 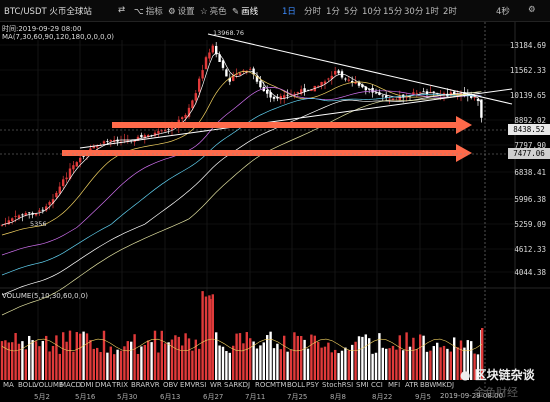 What do you see at coordinates (393, 12) in the screenshot?
I see `timeframe-15m: 15分` at bounding box center [393, 12].